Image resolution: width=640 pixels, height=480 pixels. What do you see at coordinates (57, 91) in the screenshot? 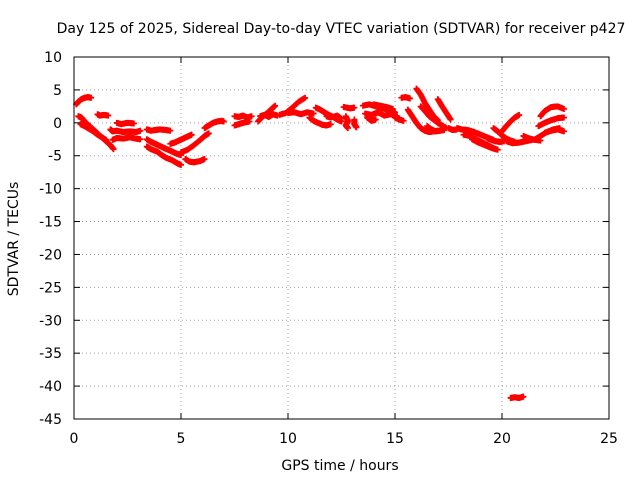
I see `y-tick-label: 5` at bounding box center [57, 91].